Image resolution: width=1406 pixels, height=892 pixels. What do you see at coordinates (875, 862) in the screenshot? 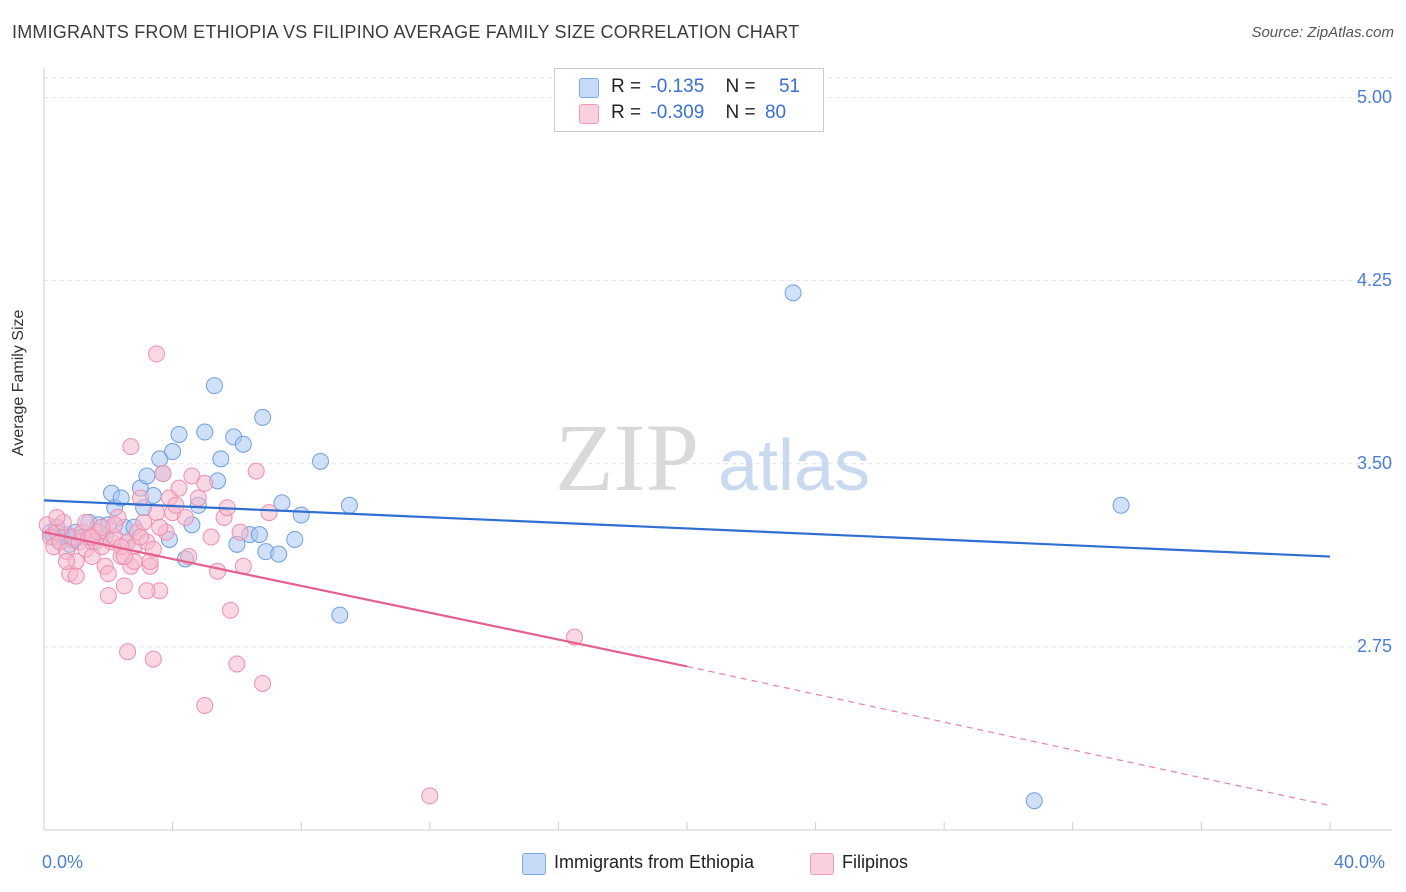
I see `series-label-filipinos: Filipinos` at bounding box center [875, 862].